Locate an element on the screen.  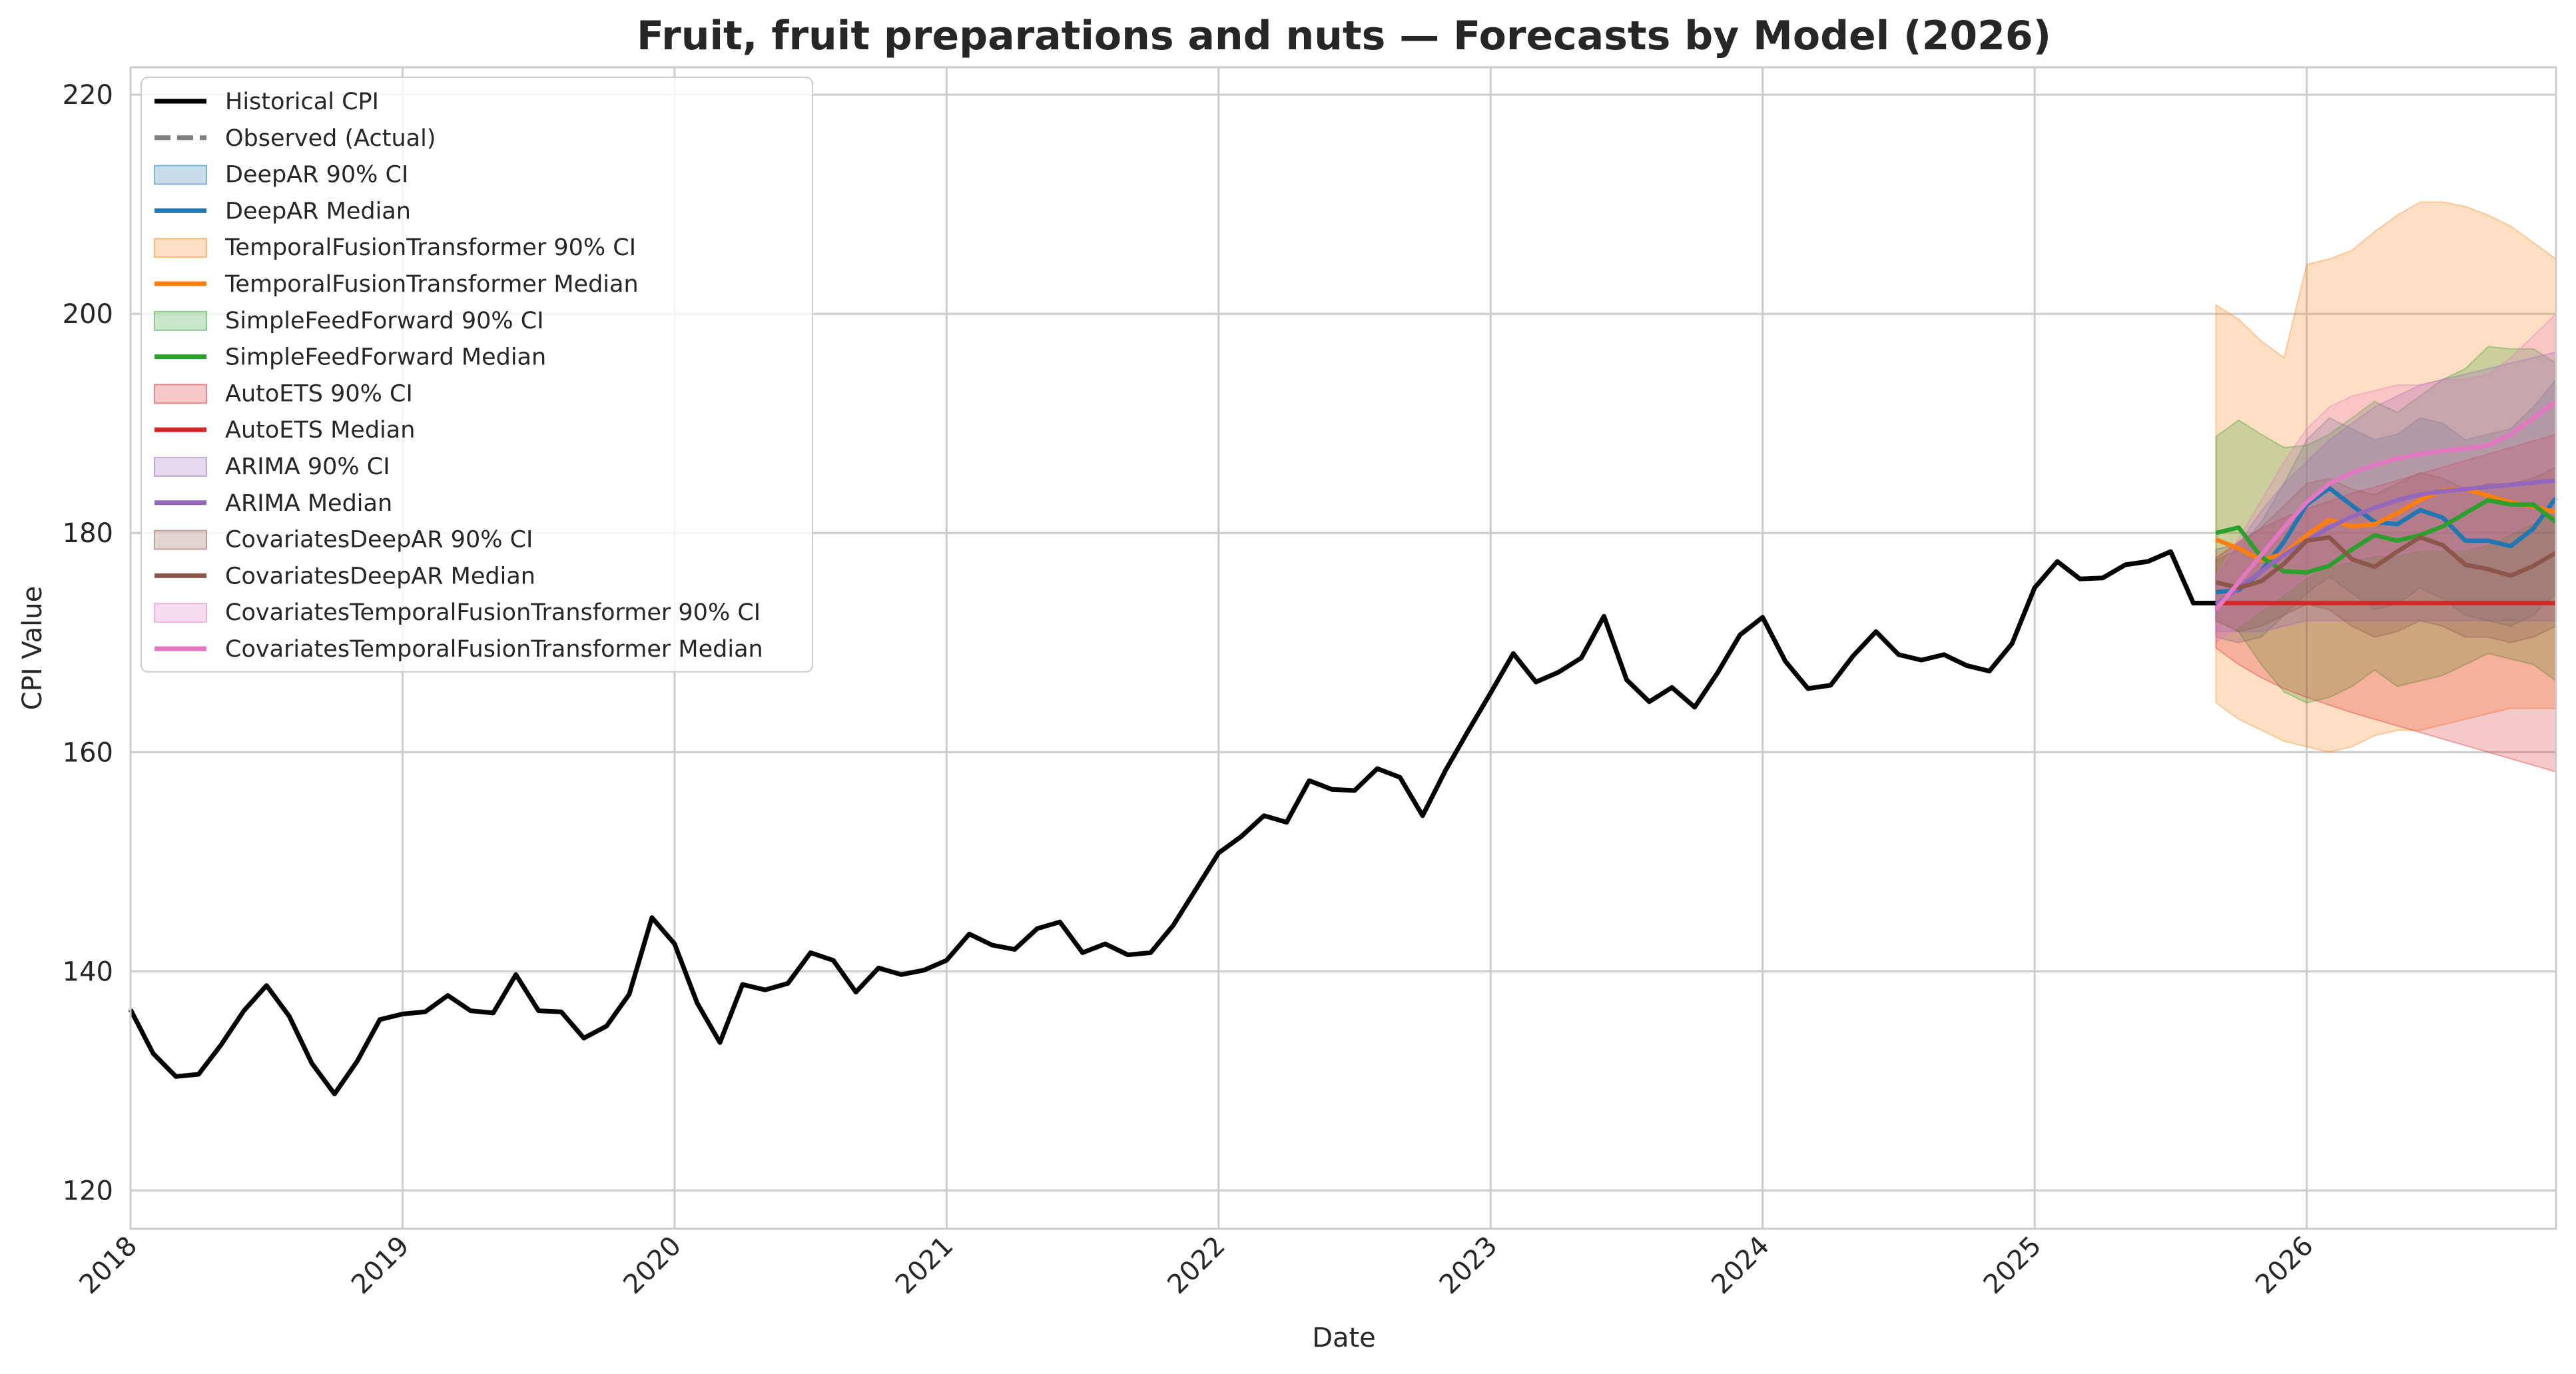
legend-label: CovariatesDeepAR 90% CI is located at coordinates (379, 540).